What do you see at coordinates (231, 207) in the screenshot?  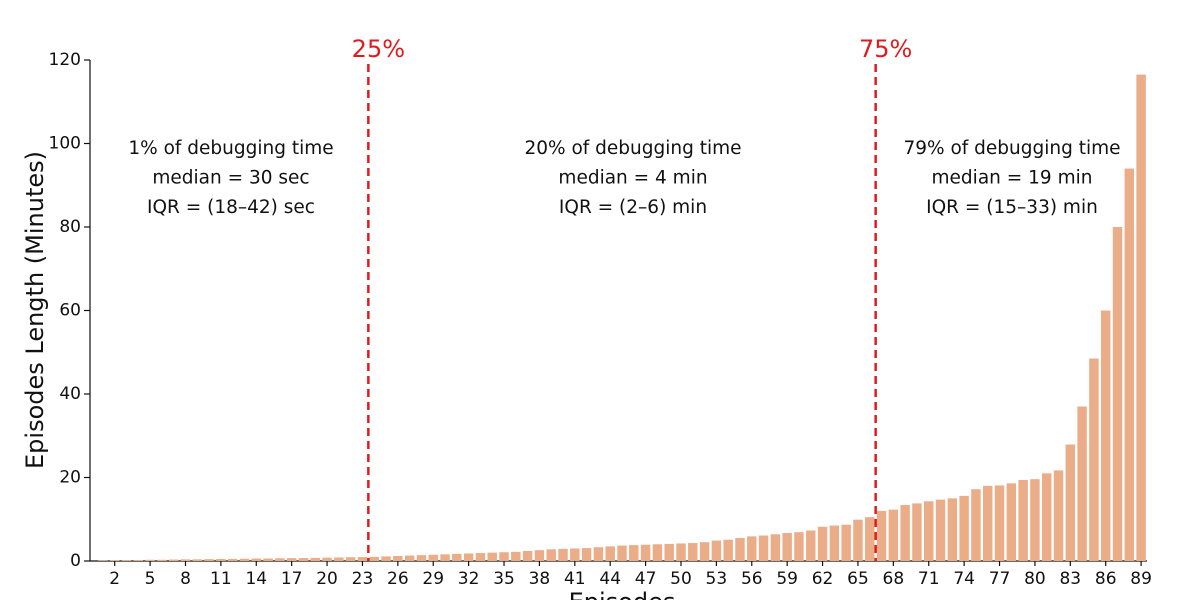 I see `annotation: IQR = (18–42) sec` at bounding box center [231, 207].